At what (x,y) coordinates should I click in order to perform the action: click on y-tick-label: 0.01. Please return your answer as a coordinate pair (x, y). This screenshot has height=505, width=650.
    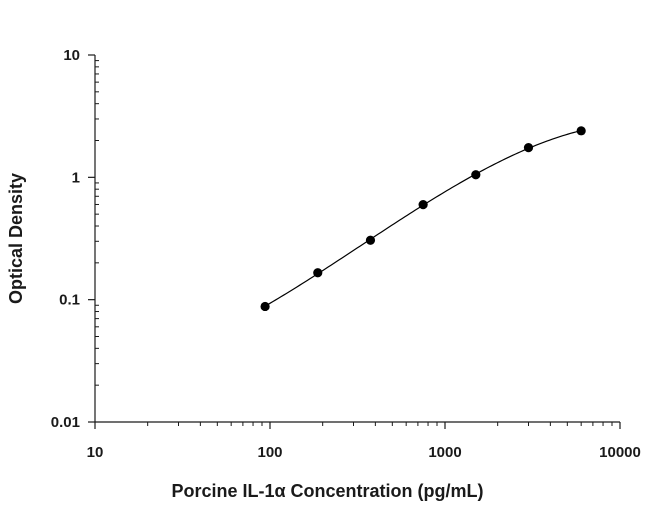
    Looking at the image, I should click on (65, 422).